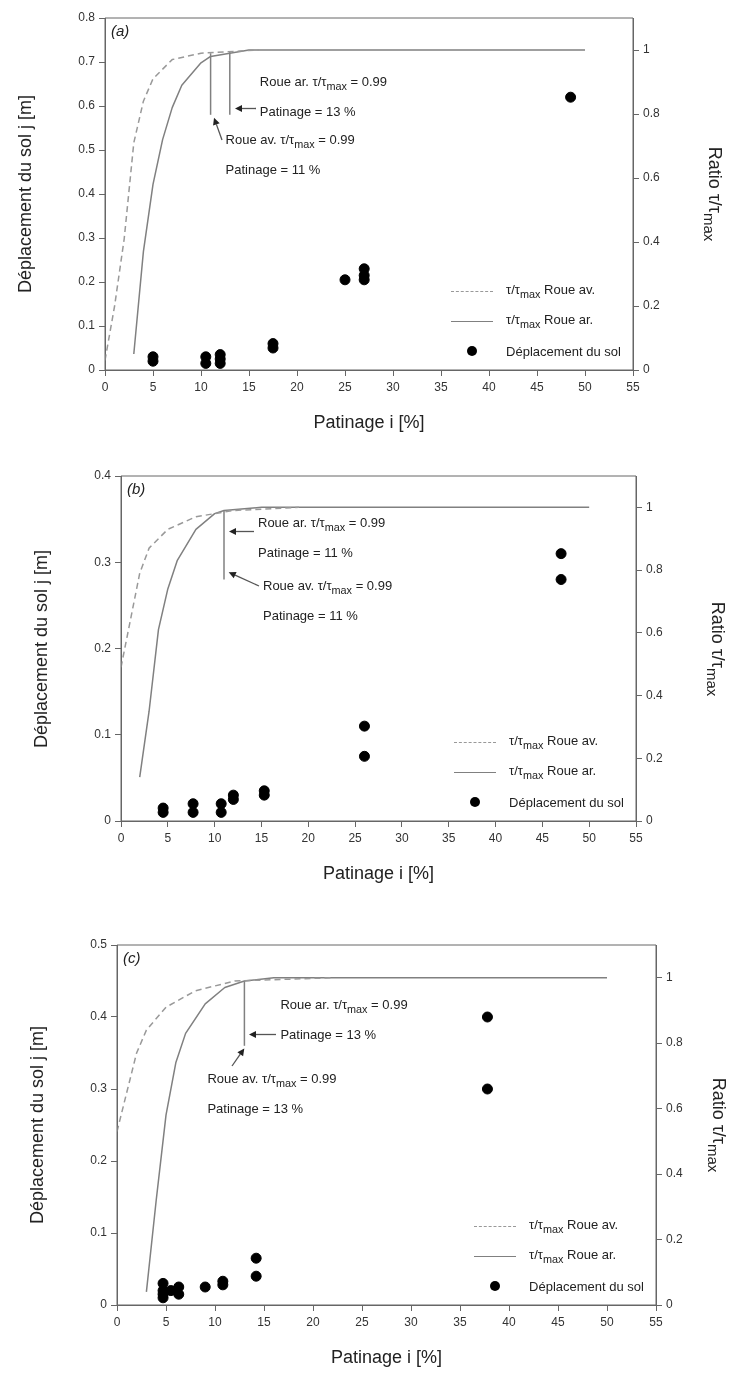  What do you see at coordinates (120, 30) in the screenshot?
I see `chart-title: (a)` at bounding box center [120, 30].